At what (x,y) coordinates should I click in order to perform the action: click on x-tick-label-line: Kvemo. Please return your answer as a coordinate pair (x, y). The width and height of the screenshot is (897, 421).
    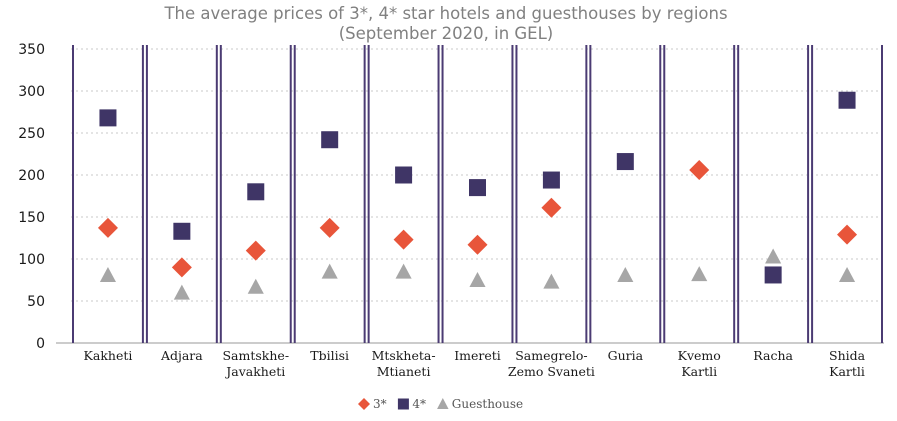
    Looking at the image, I should click on (699, 355).